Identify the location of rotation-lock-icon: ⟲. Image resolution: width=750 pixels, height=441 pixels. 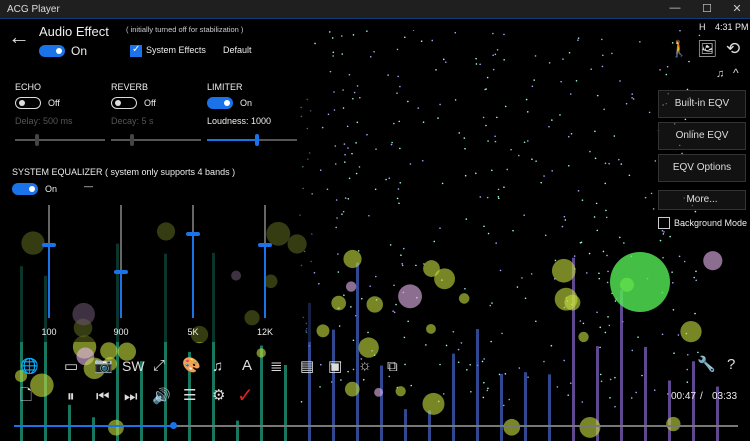
(733, 48).